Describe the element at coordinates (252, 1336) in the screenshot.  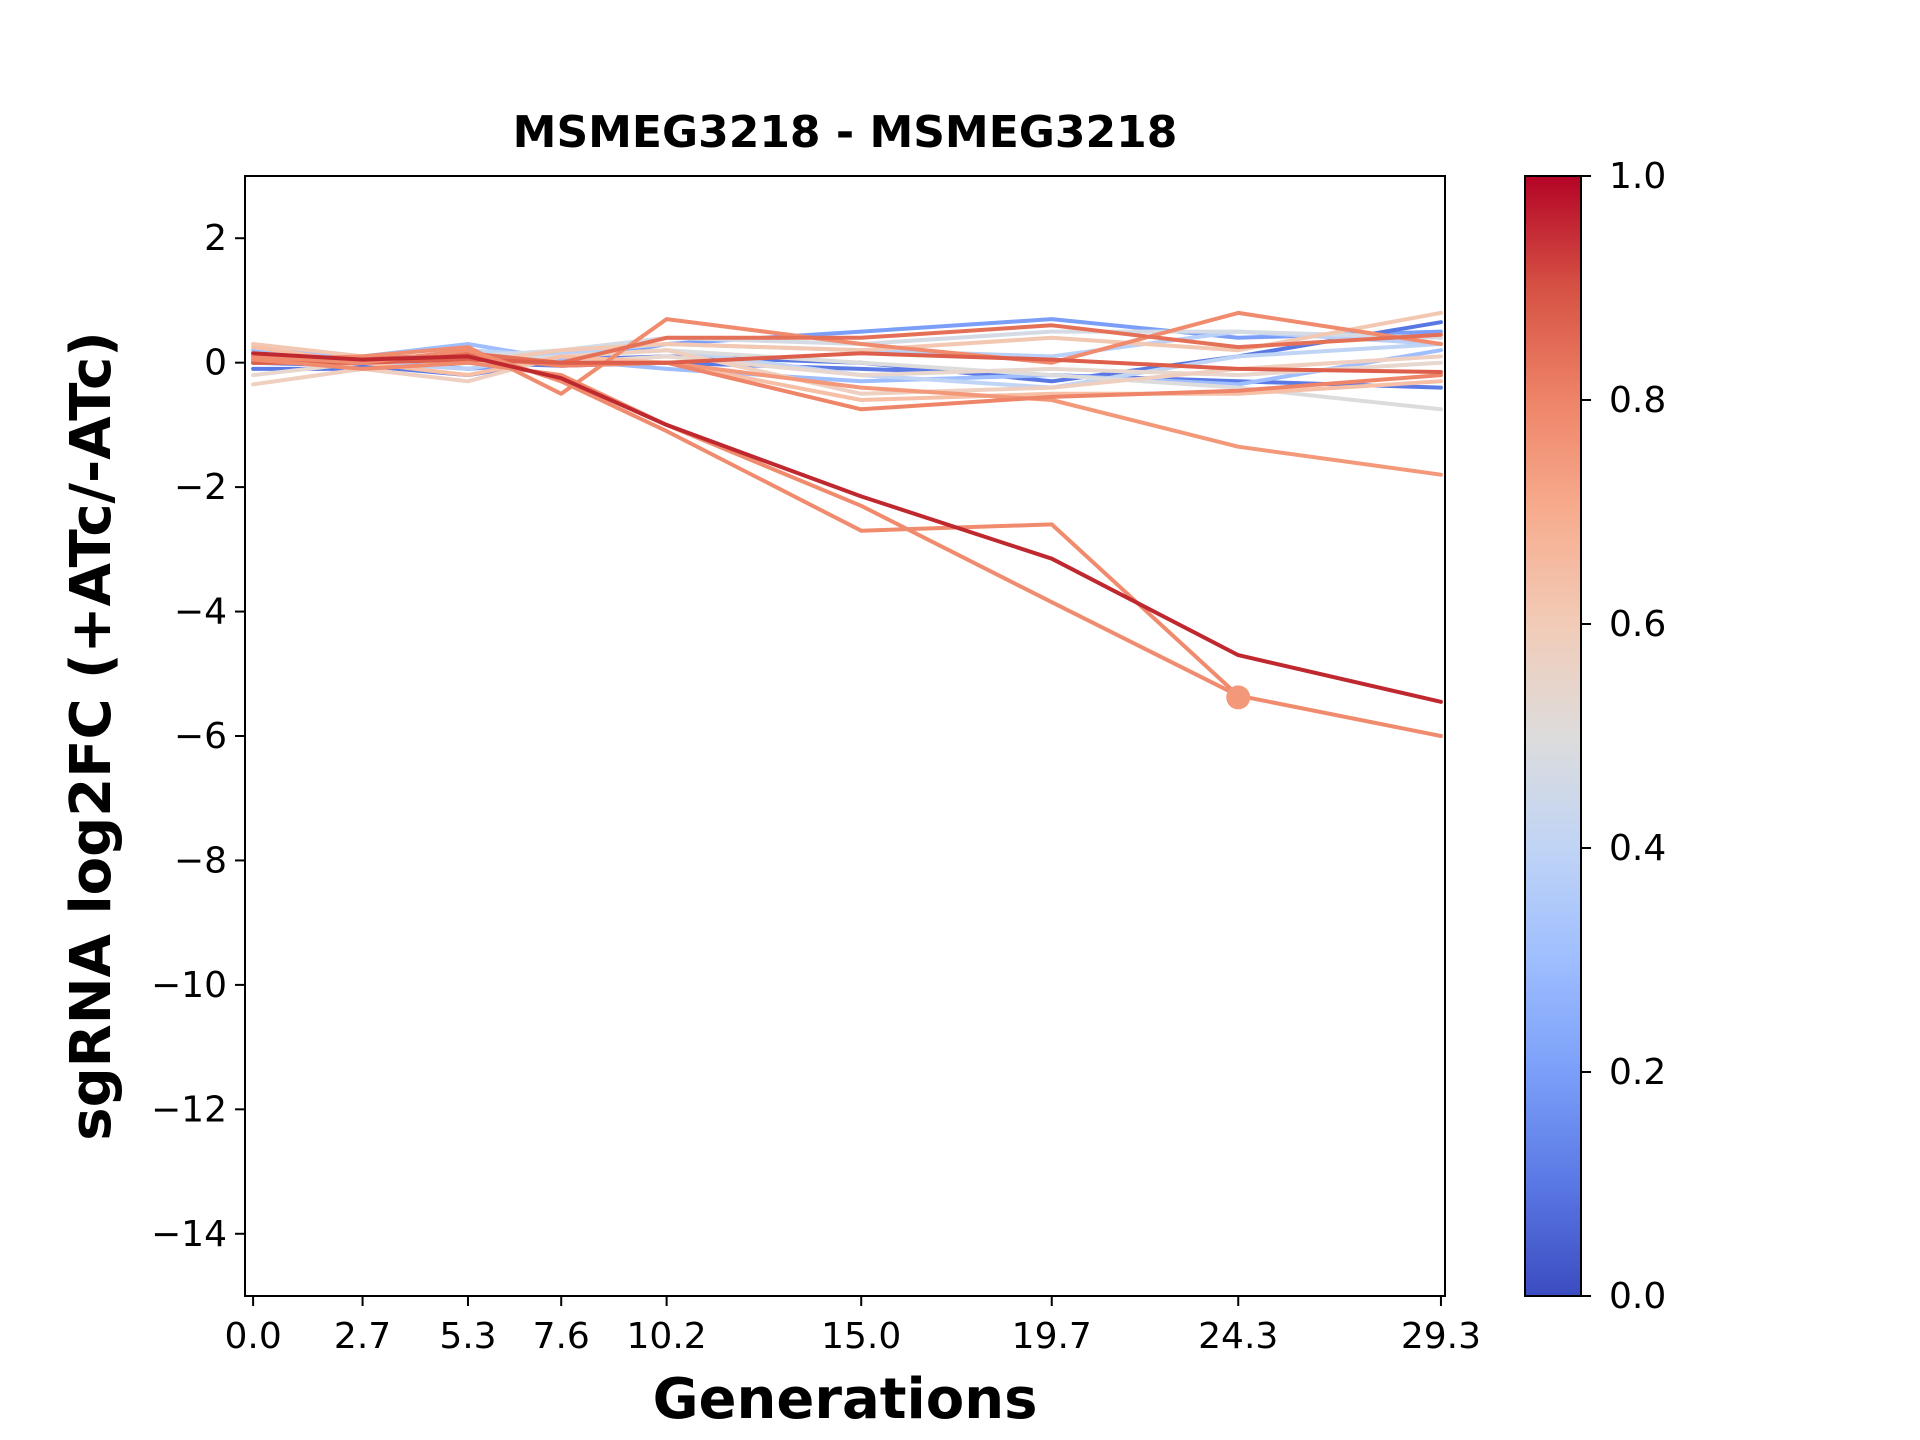
I see `x-tick-label: 0.0` at that location.